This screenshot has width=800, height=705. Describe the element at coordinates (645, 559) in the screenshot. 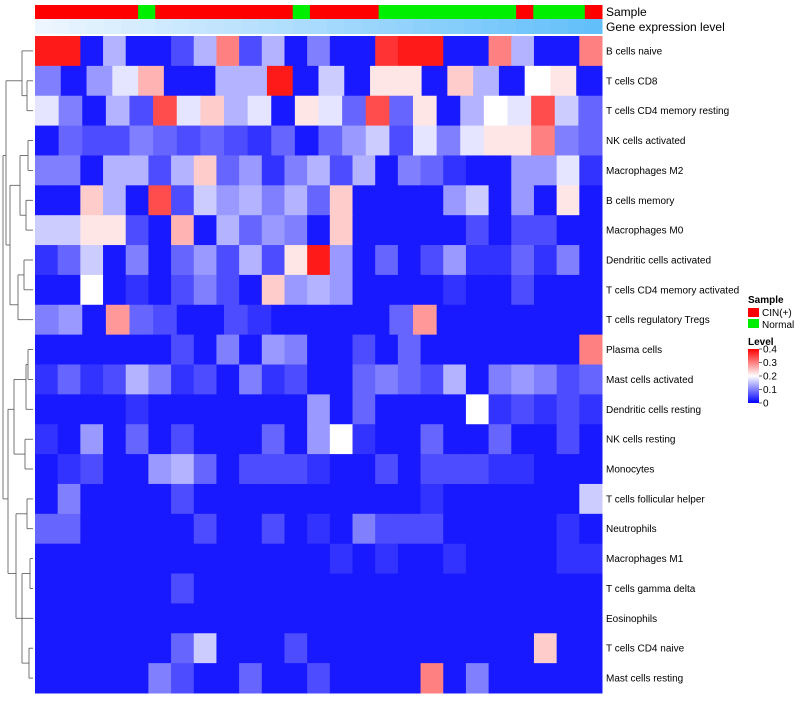

I see `row-label: Macrophages M1` at that location.